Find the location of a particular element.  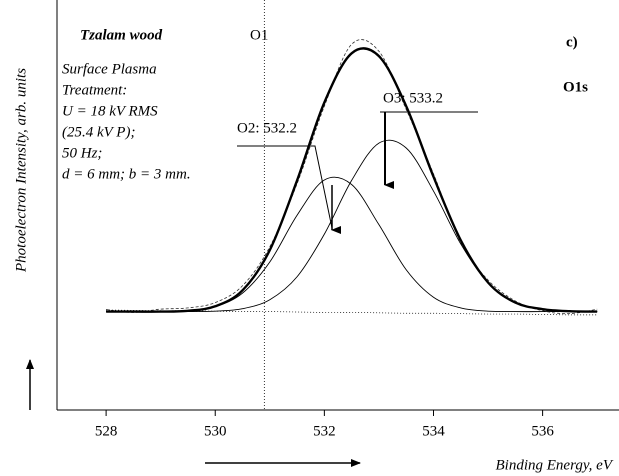

treatment-line: d = 6 mm; b = 3 mm. is located at coordinates (126, 174).